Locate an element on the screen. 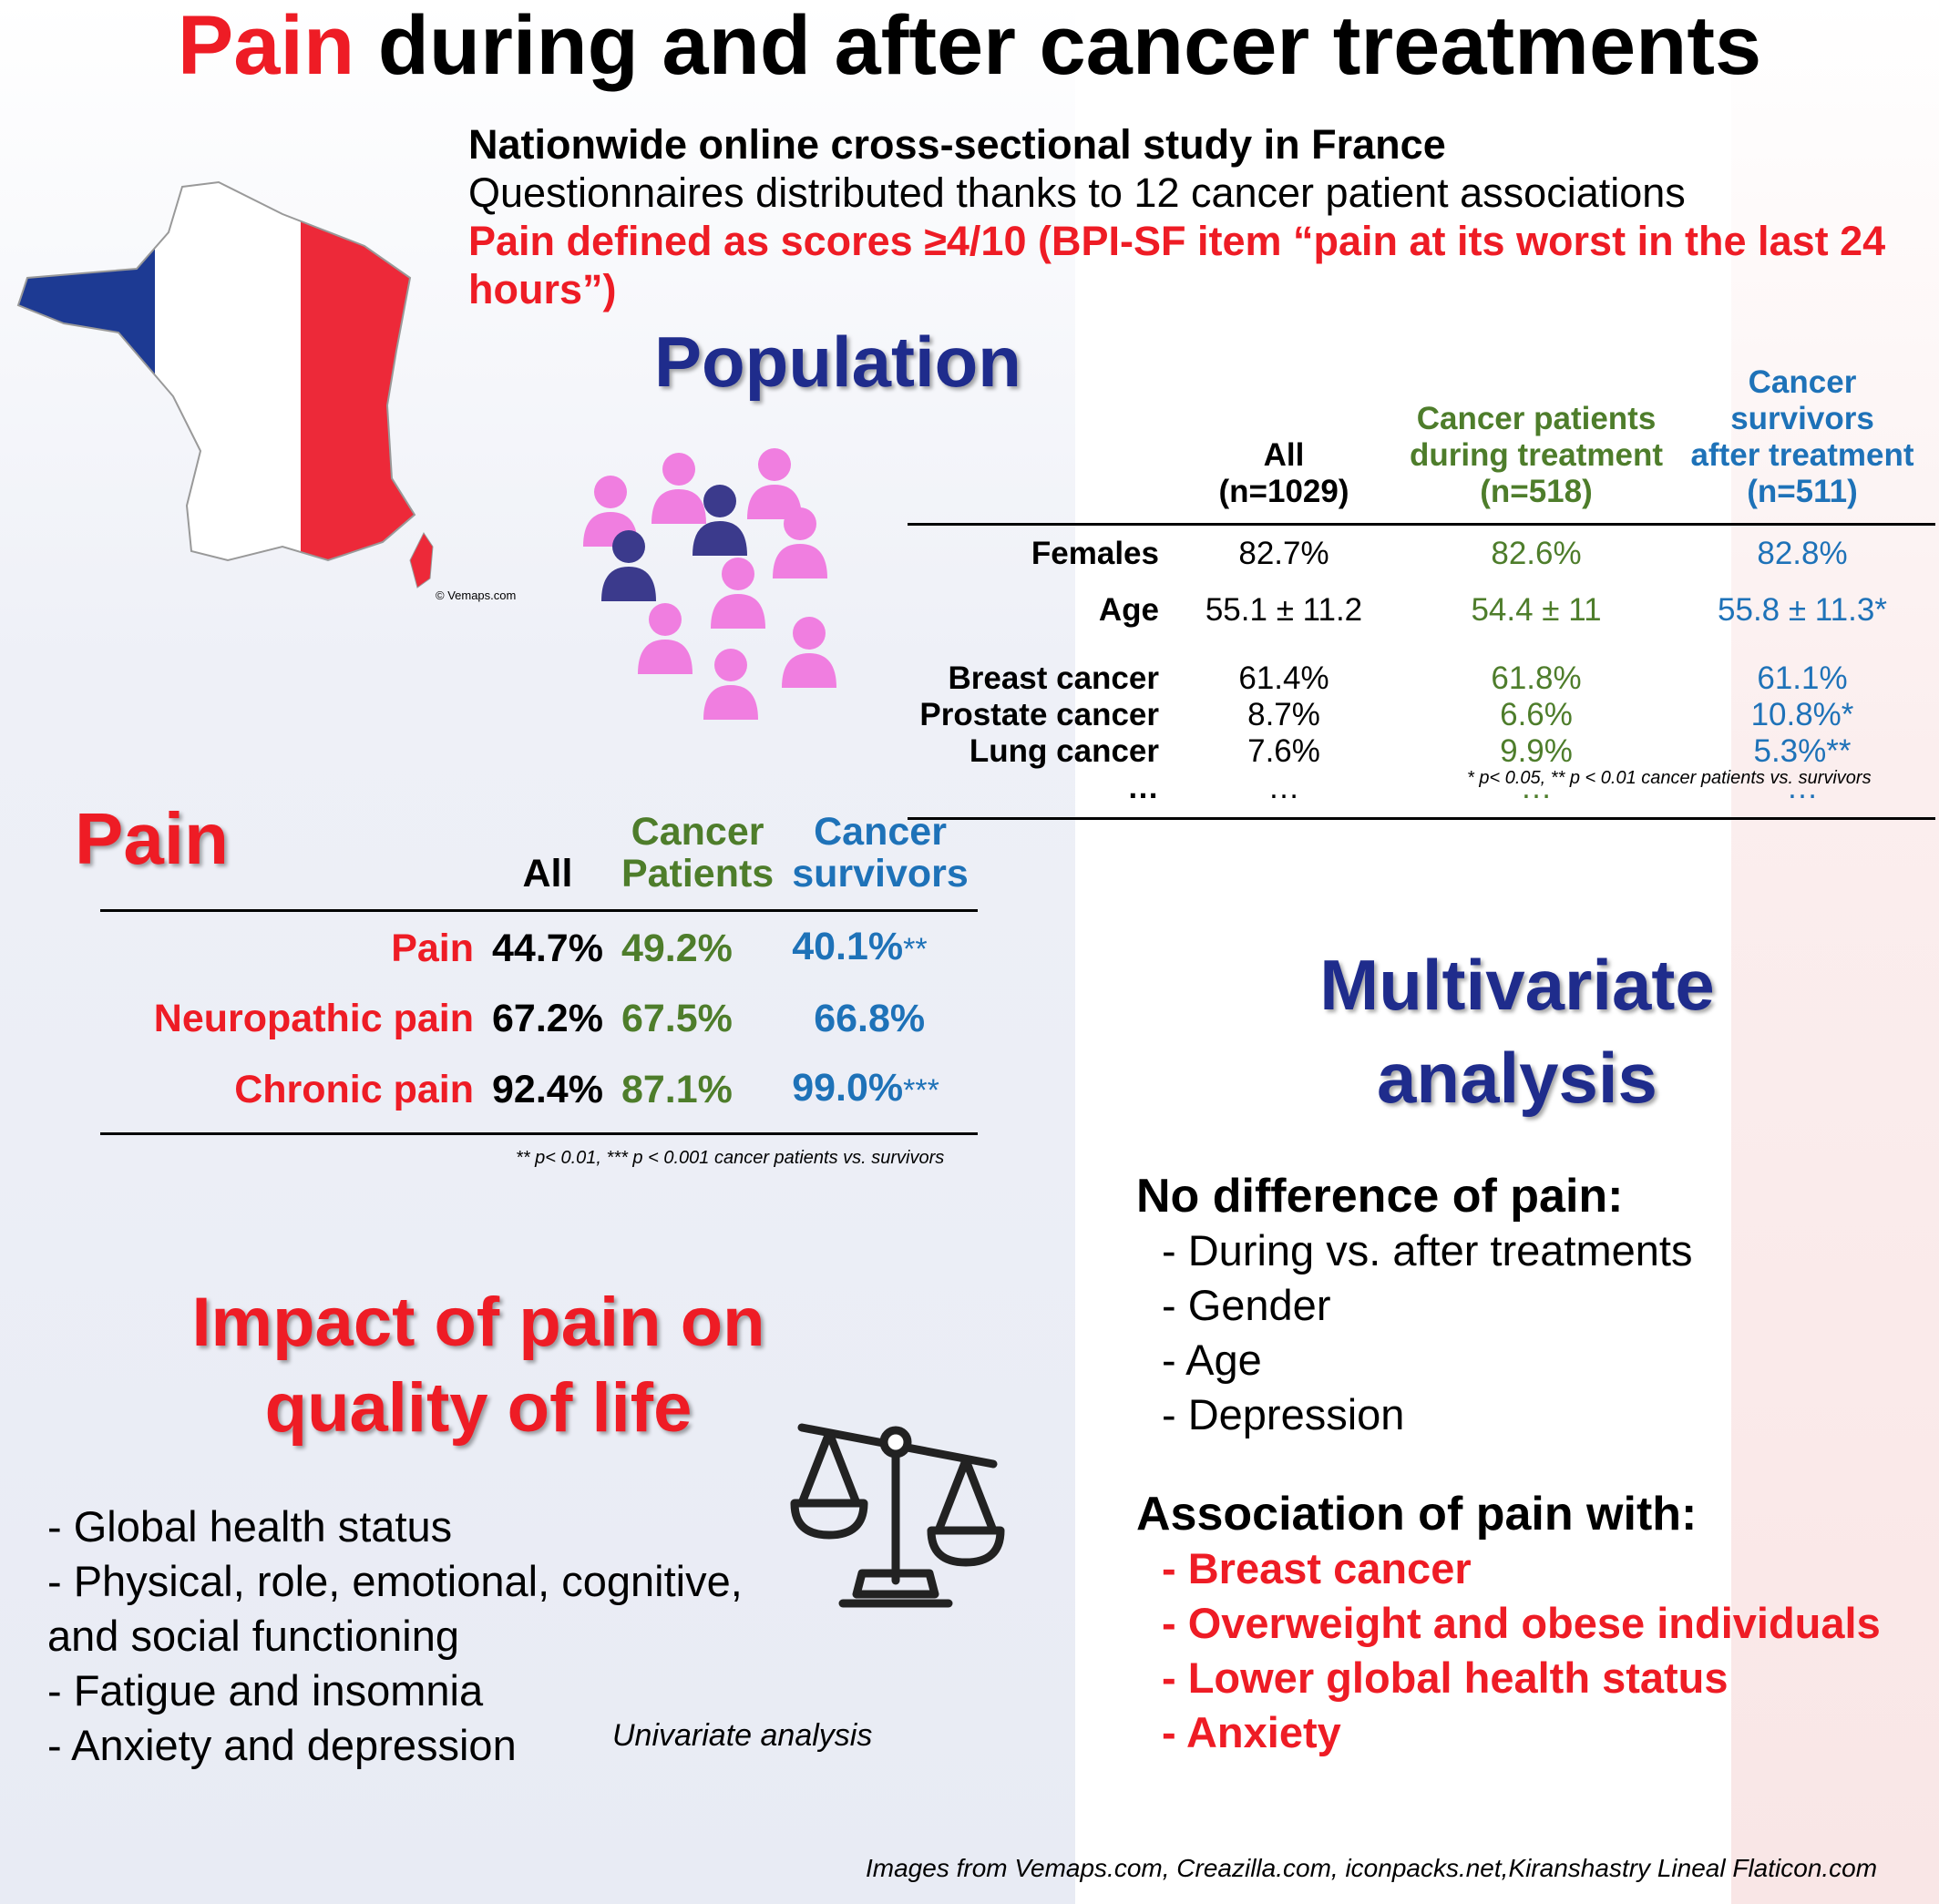 This screenshot has width=1939, height=1904. multivariate-heading: Multivariate analysis is located at coordinates (1517, 1031).